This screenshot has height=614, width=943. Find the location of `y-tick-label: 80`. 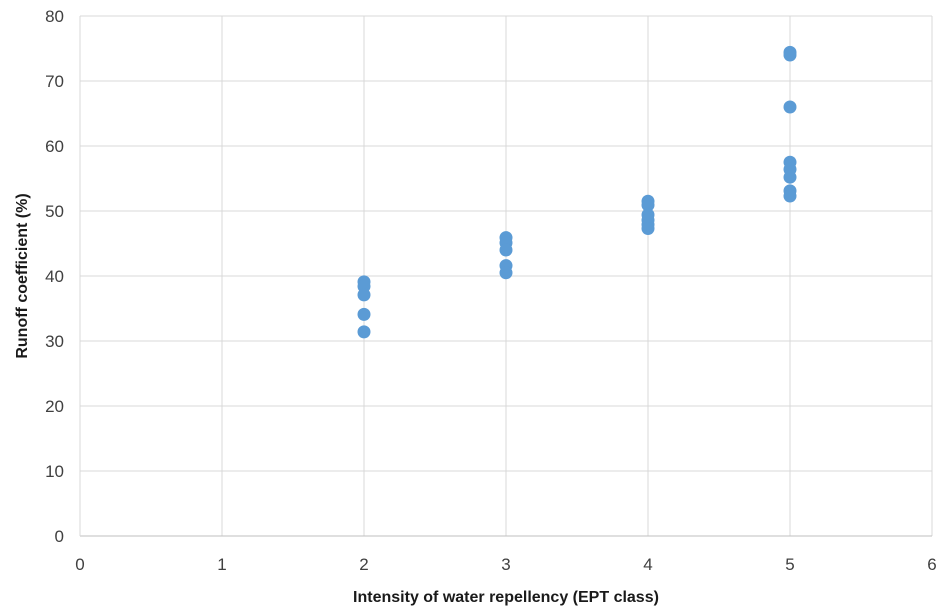

y-tick-label: 80 is located at coordinates (54, 16).